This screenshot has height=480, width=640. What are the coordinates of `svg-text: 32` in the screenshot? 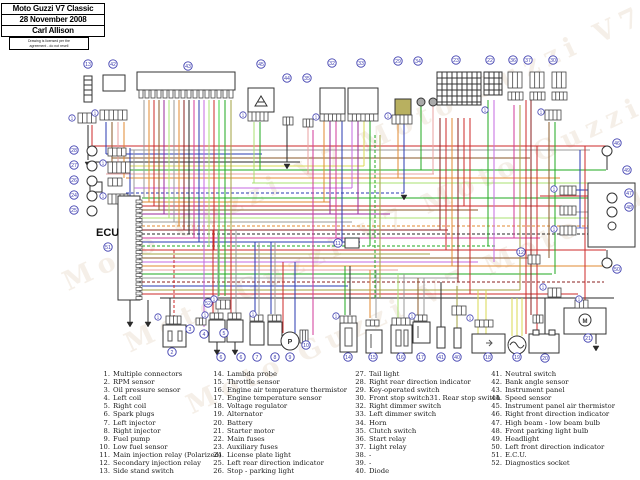 It's located at (332, 64).